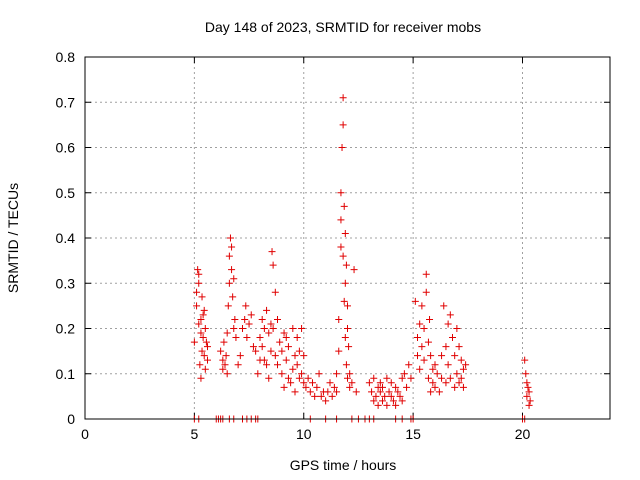 The height and width of the screenshot is (480, 640). What do you see at coordinates (66, 193) in the screenshot?
I see `y-tick-label: 0.5` at bounding box center [66, 193].